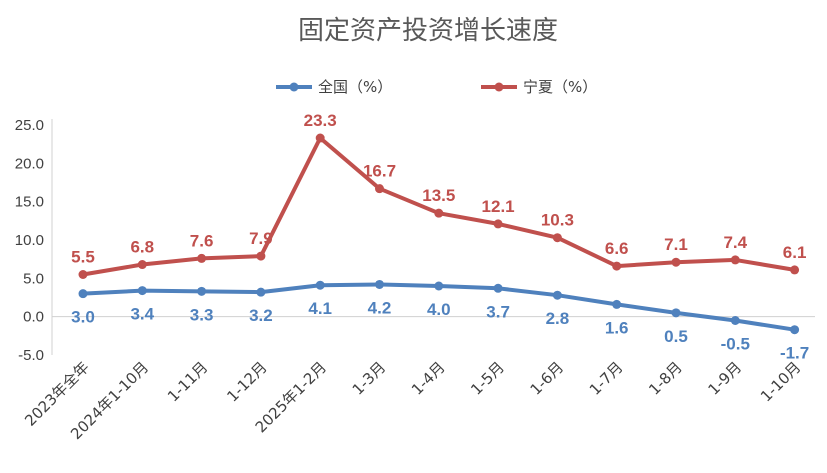  Describe the element at coordinates (795, 252) in the screenshot. I see `data-label: 6.1` at that location.